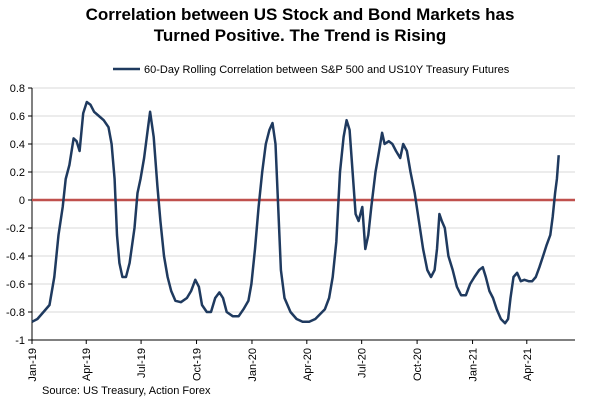 The height and width of the screenshot is (404, 600). I want to click on y-tick-label: 0.8, so click(17, 89).